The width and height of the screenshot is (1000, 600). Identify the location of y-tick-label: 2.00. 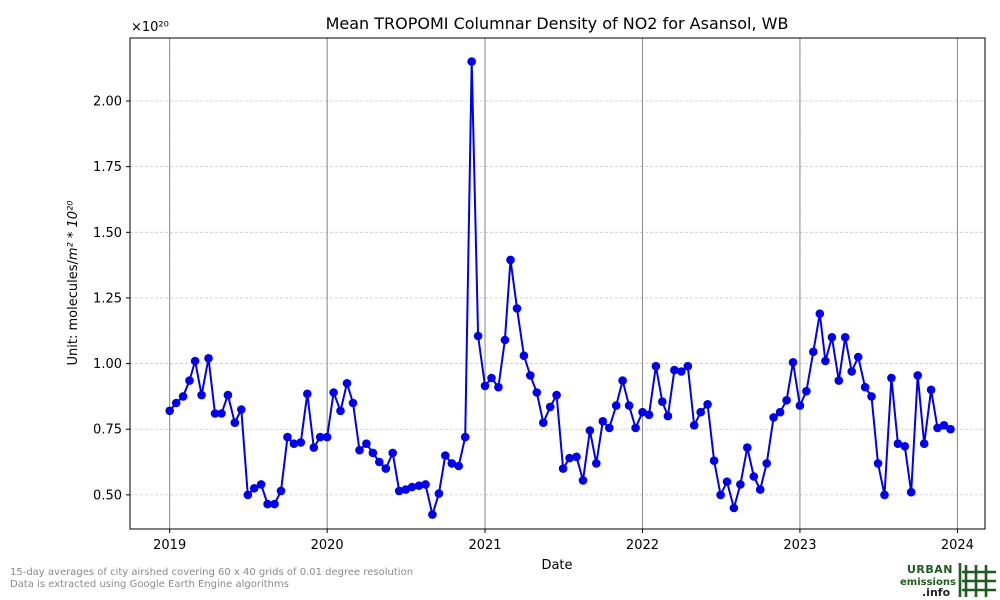
(107, 102).